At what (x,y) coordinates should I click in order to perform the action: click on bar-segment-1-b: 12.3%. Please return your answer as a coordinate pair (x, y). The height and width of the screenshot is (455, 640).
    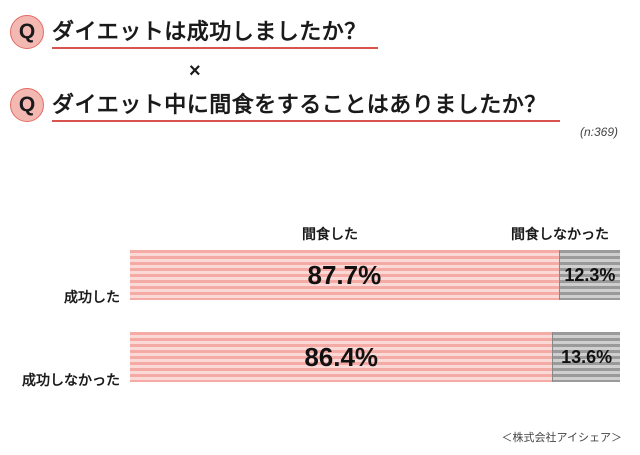
    Looking at the image, I should click on (589, 275).